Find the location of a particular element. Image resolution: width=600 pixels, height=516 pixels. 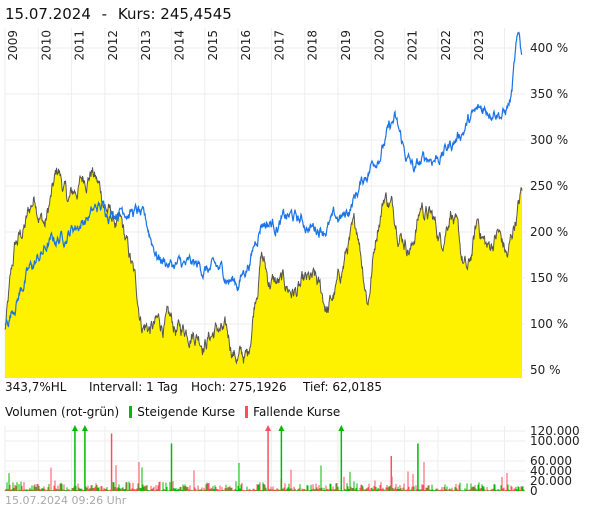

x-tick-label: 2023 is located at coordinates (479, 45).